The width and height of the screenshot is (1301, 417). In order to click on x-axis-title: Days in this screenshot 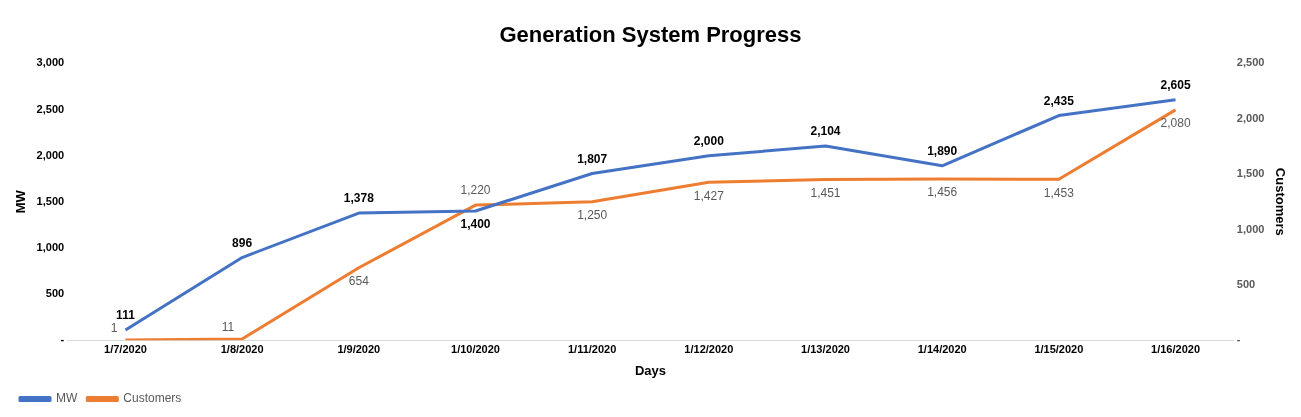, I will do `click(650, 370)`.